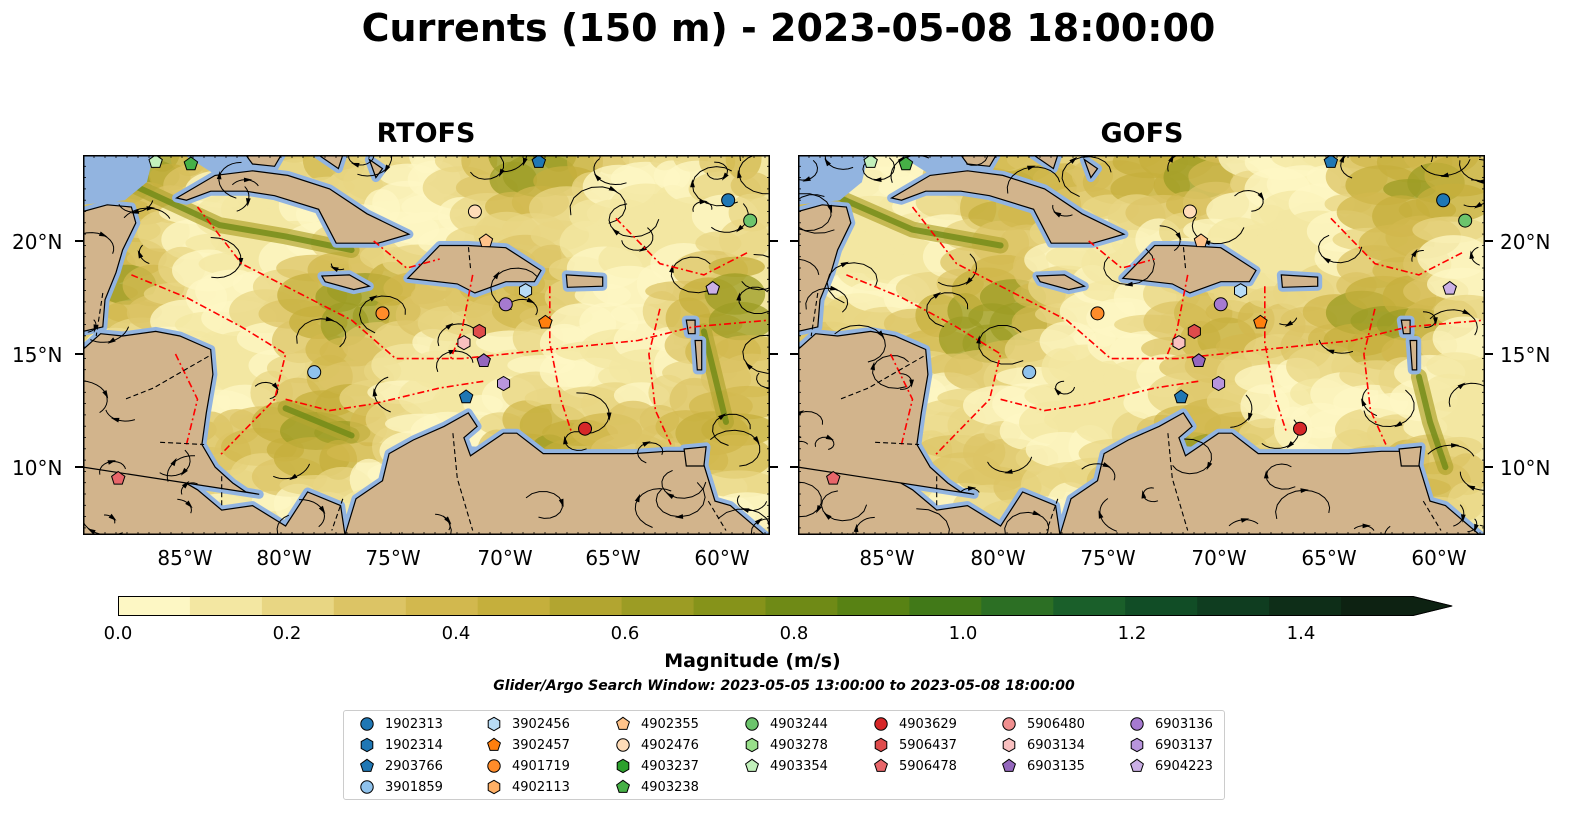  What do you see at coordinates (1329, 558) in the screenshot?
I see `lon-label-65w-gofs: 65°W` at bounding box center [1329, 558].